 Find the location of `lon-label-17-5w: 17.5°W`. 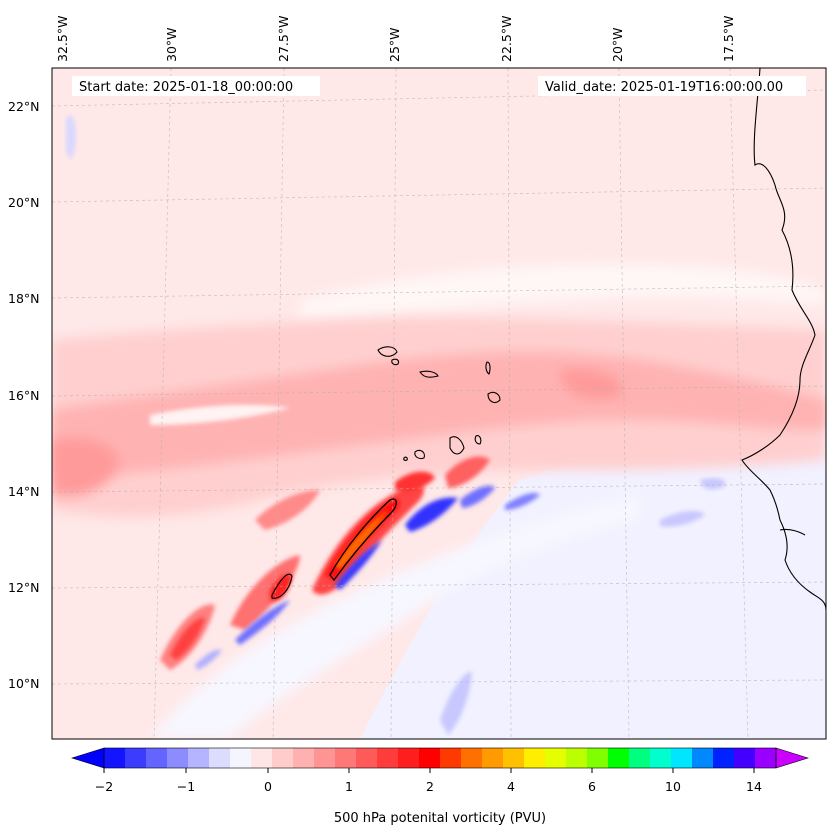

lon-label-17-5w: 17.5°W is located at coordinates (728, 39).